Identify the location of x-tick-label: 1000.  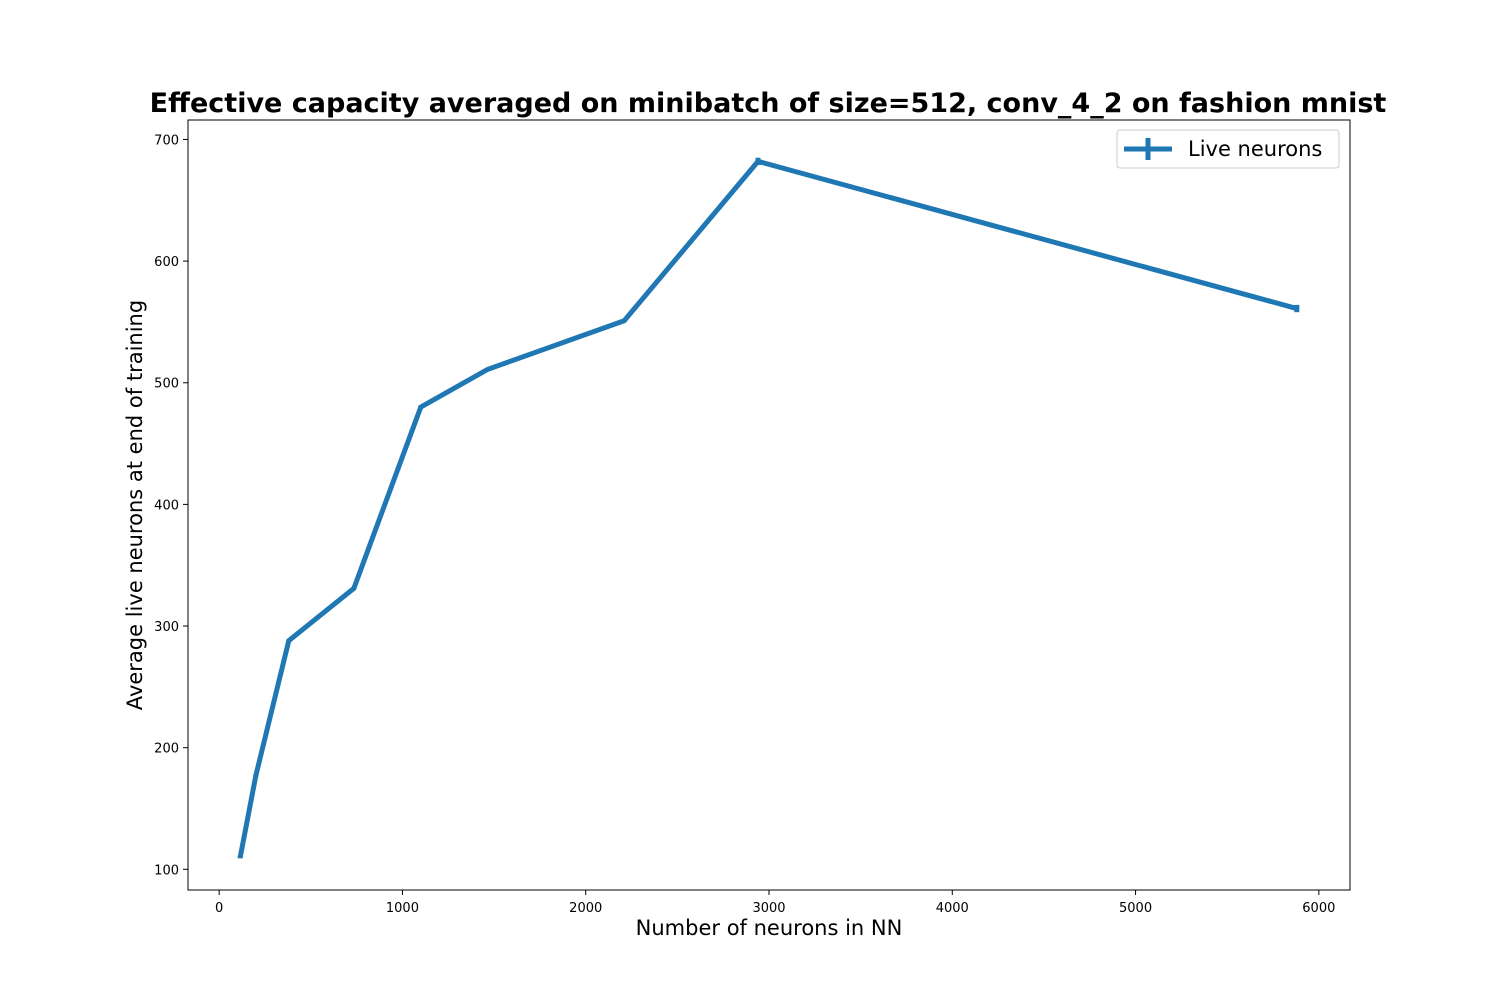
(402, 908).